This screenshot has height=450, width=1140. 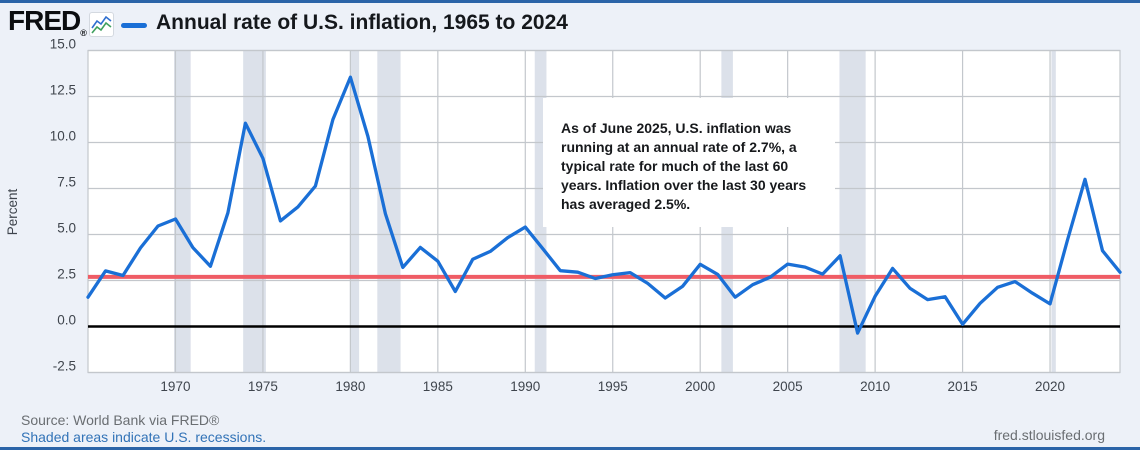 What do you see at coordinates (83, 33) in the screenshot?
I see `registered-mark: ®` at bounding box center [83, 33].